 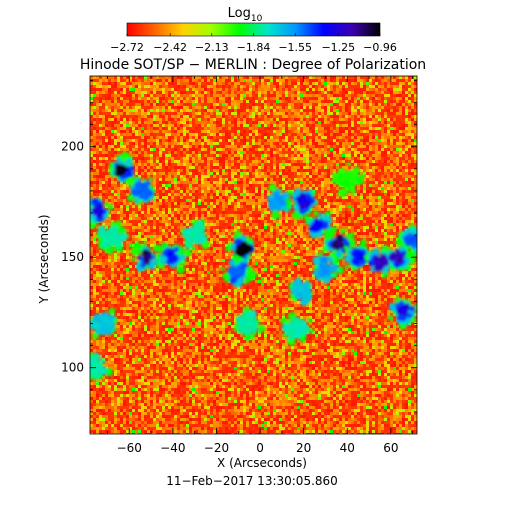 I want to click on x-tick-label: 20, so click(x=303, y=448).